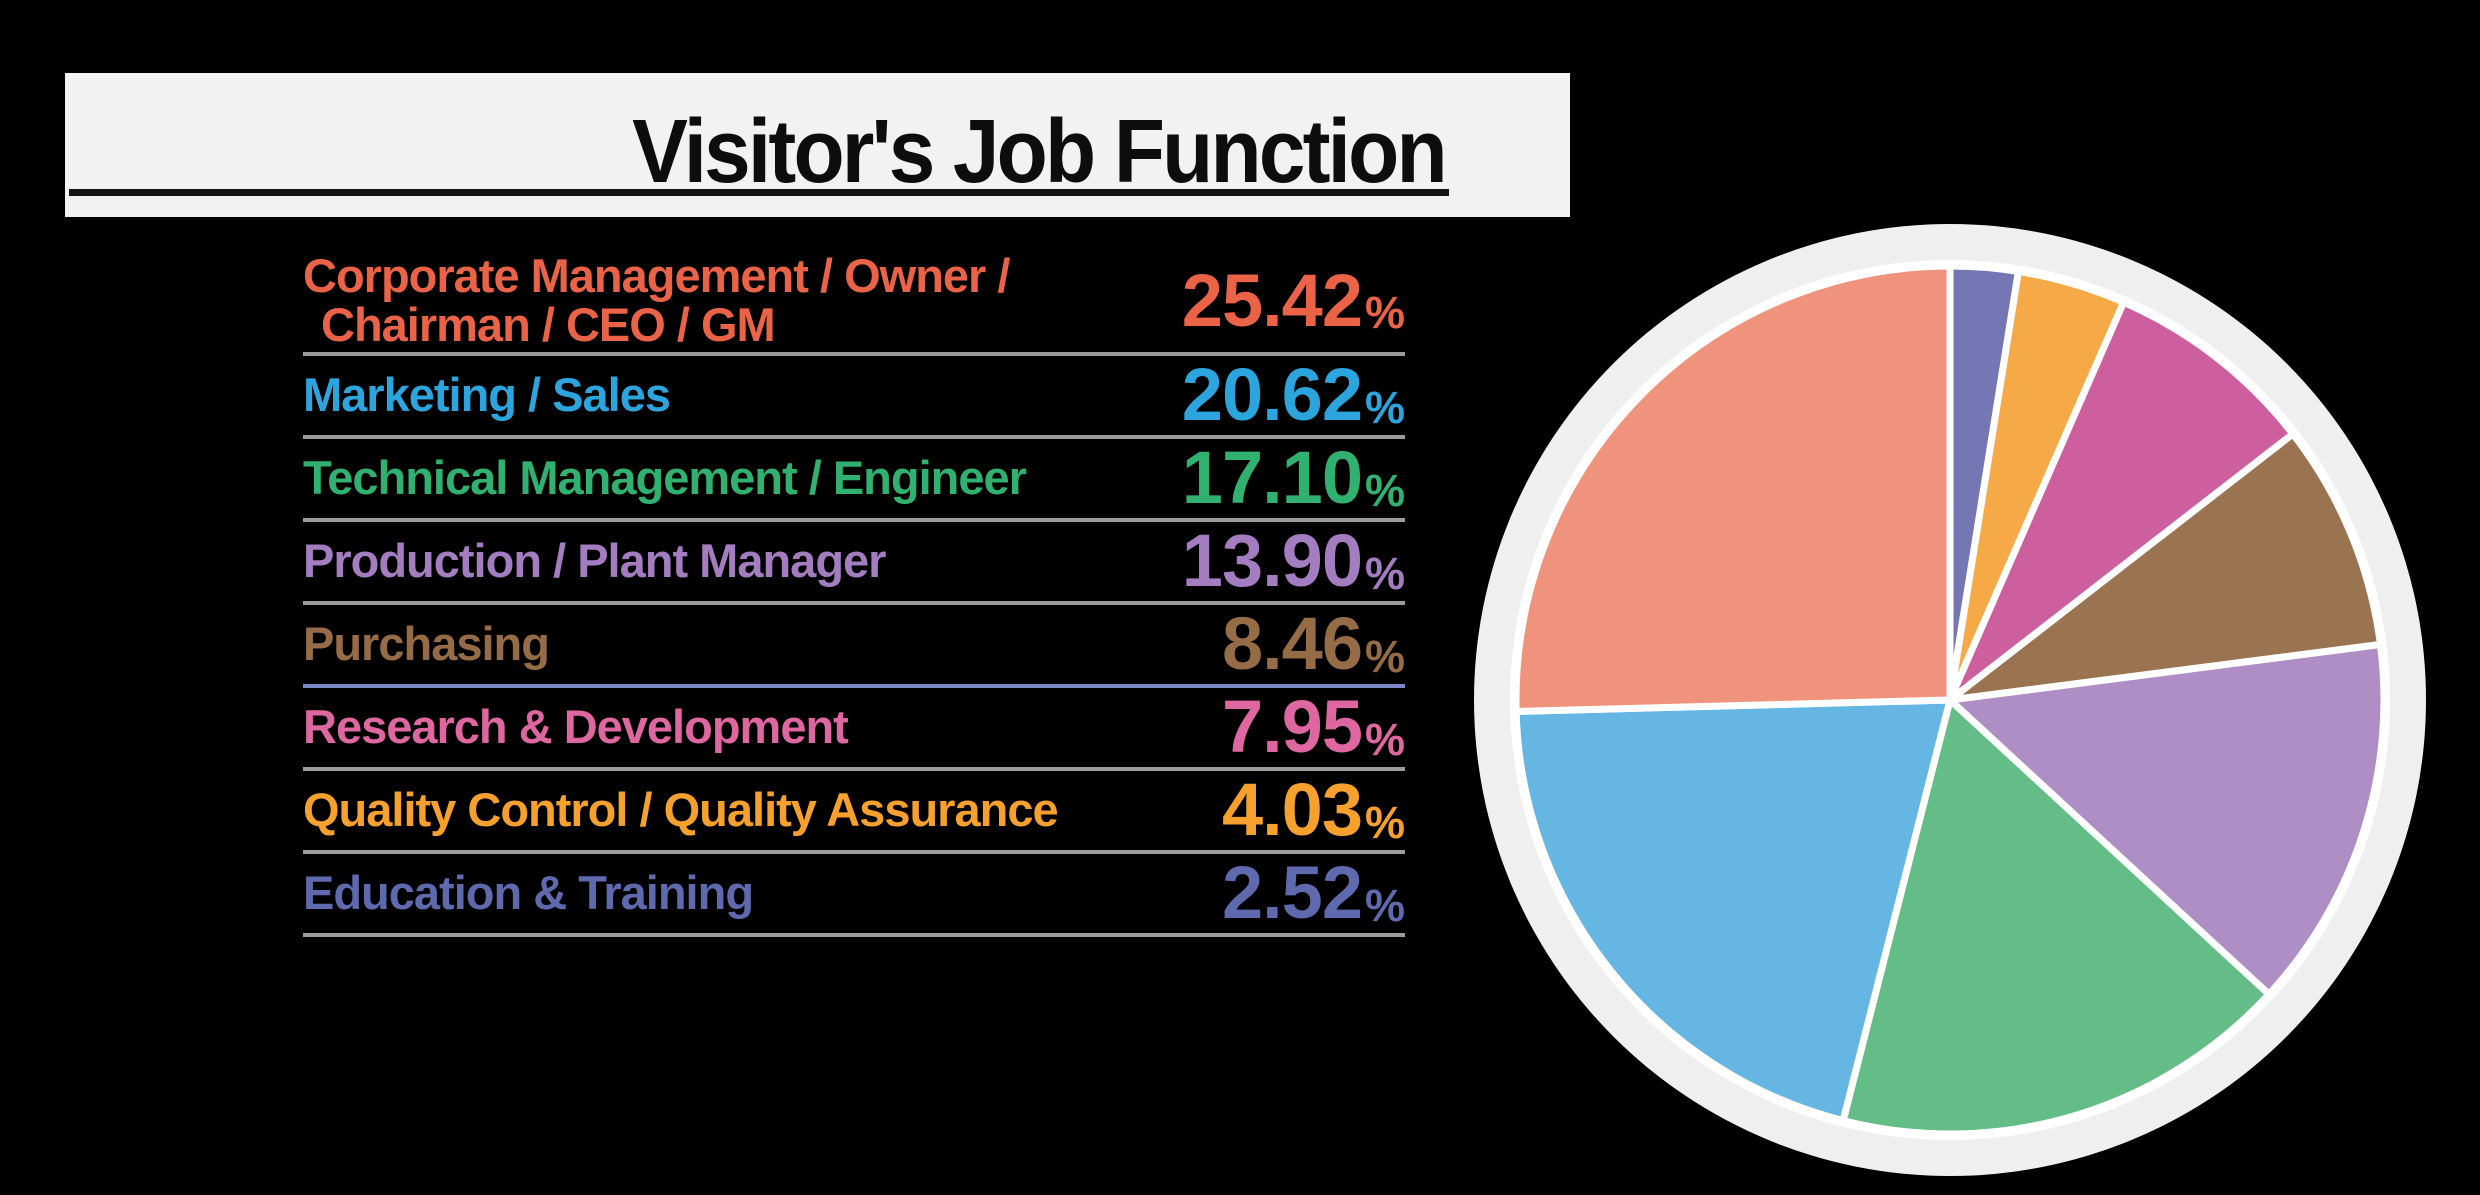 This screenshot has height=1195, width=2480. I want to click on legend-row-value: 25.42 %, so click(1293, 300).